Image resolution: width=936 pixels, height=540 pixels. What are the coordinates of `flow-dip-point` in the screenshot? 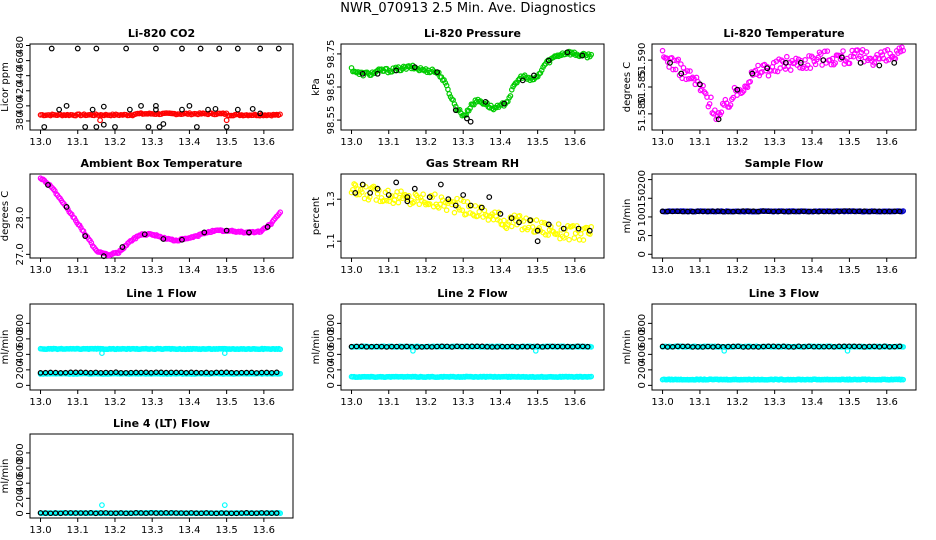 It's located at (535, 351).